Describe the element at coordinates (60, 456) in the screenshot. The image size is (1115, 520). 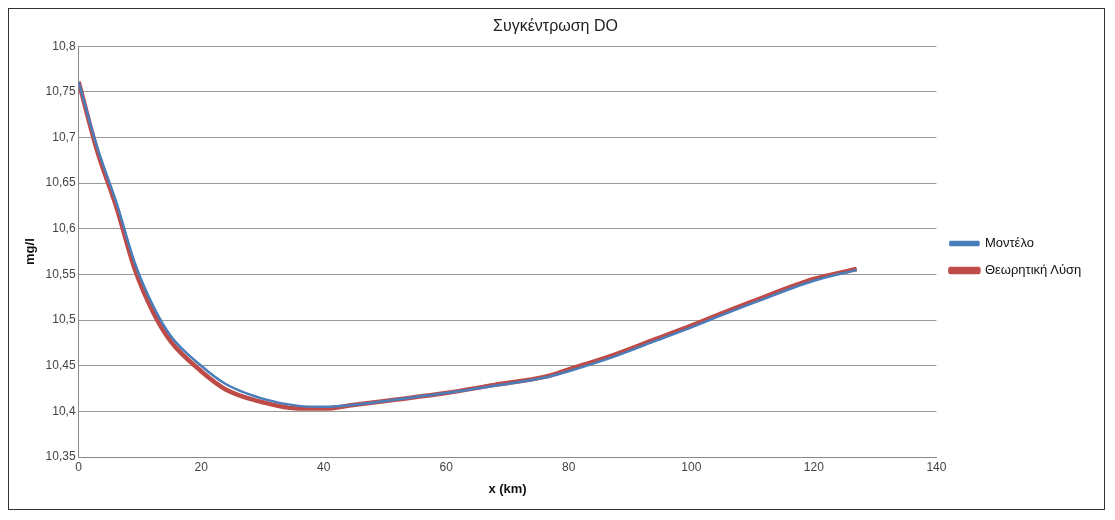
I see `y-tick-label: 10,35` at that location.